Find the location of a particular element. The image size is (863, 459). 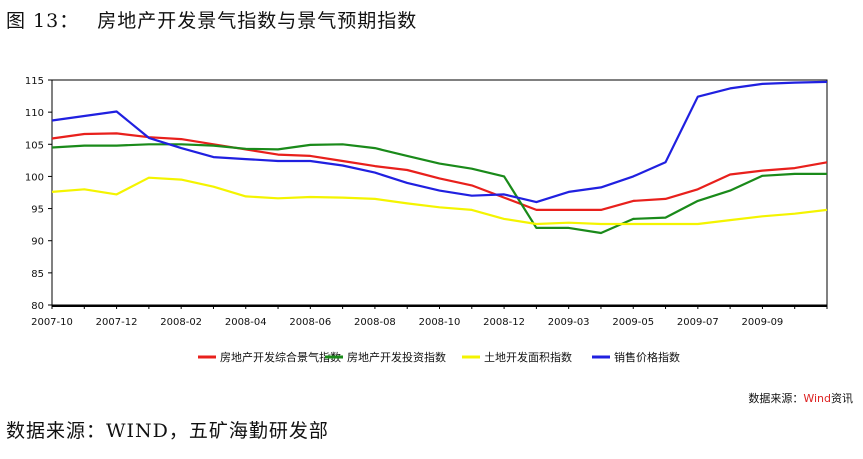

x-tick-label: 2008-06 is located at coordinates (310, 322).